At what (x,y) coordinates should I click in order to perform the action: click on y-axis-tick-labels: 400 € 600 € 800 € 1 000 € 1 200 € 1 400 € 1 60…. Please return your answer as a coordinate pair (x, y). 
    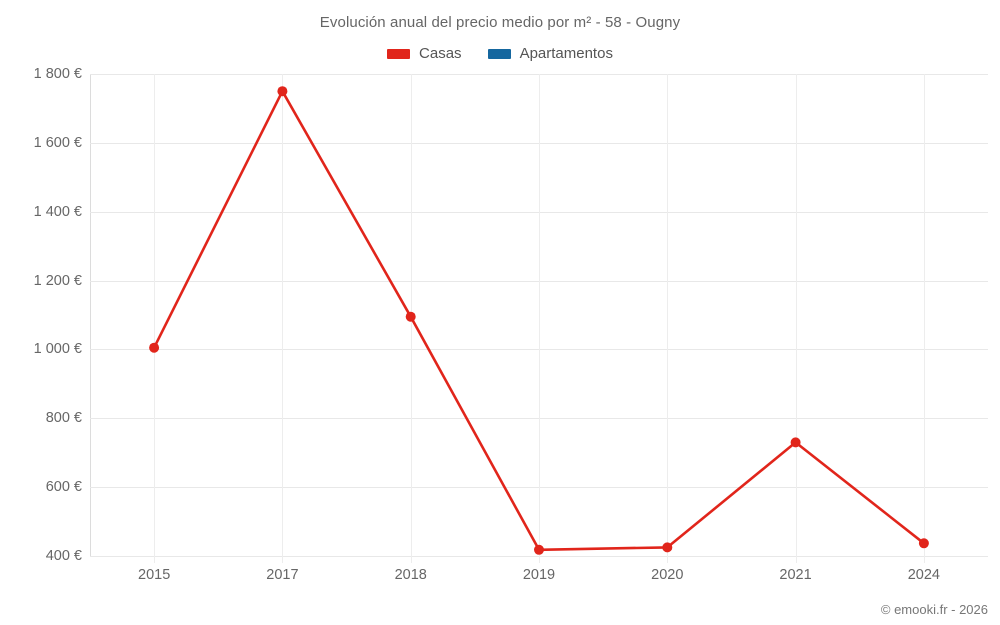
    Looking at the image, I should click on (41, 312).